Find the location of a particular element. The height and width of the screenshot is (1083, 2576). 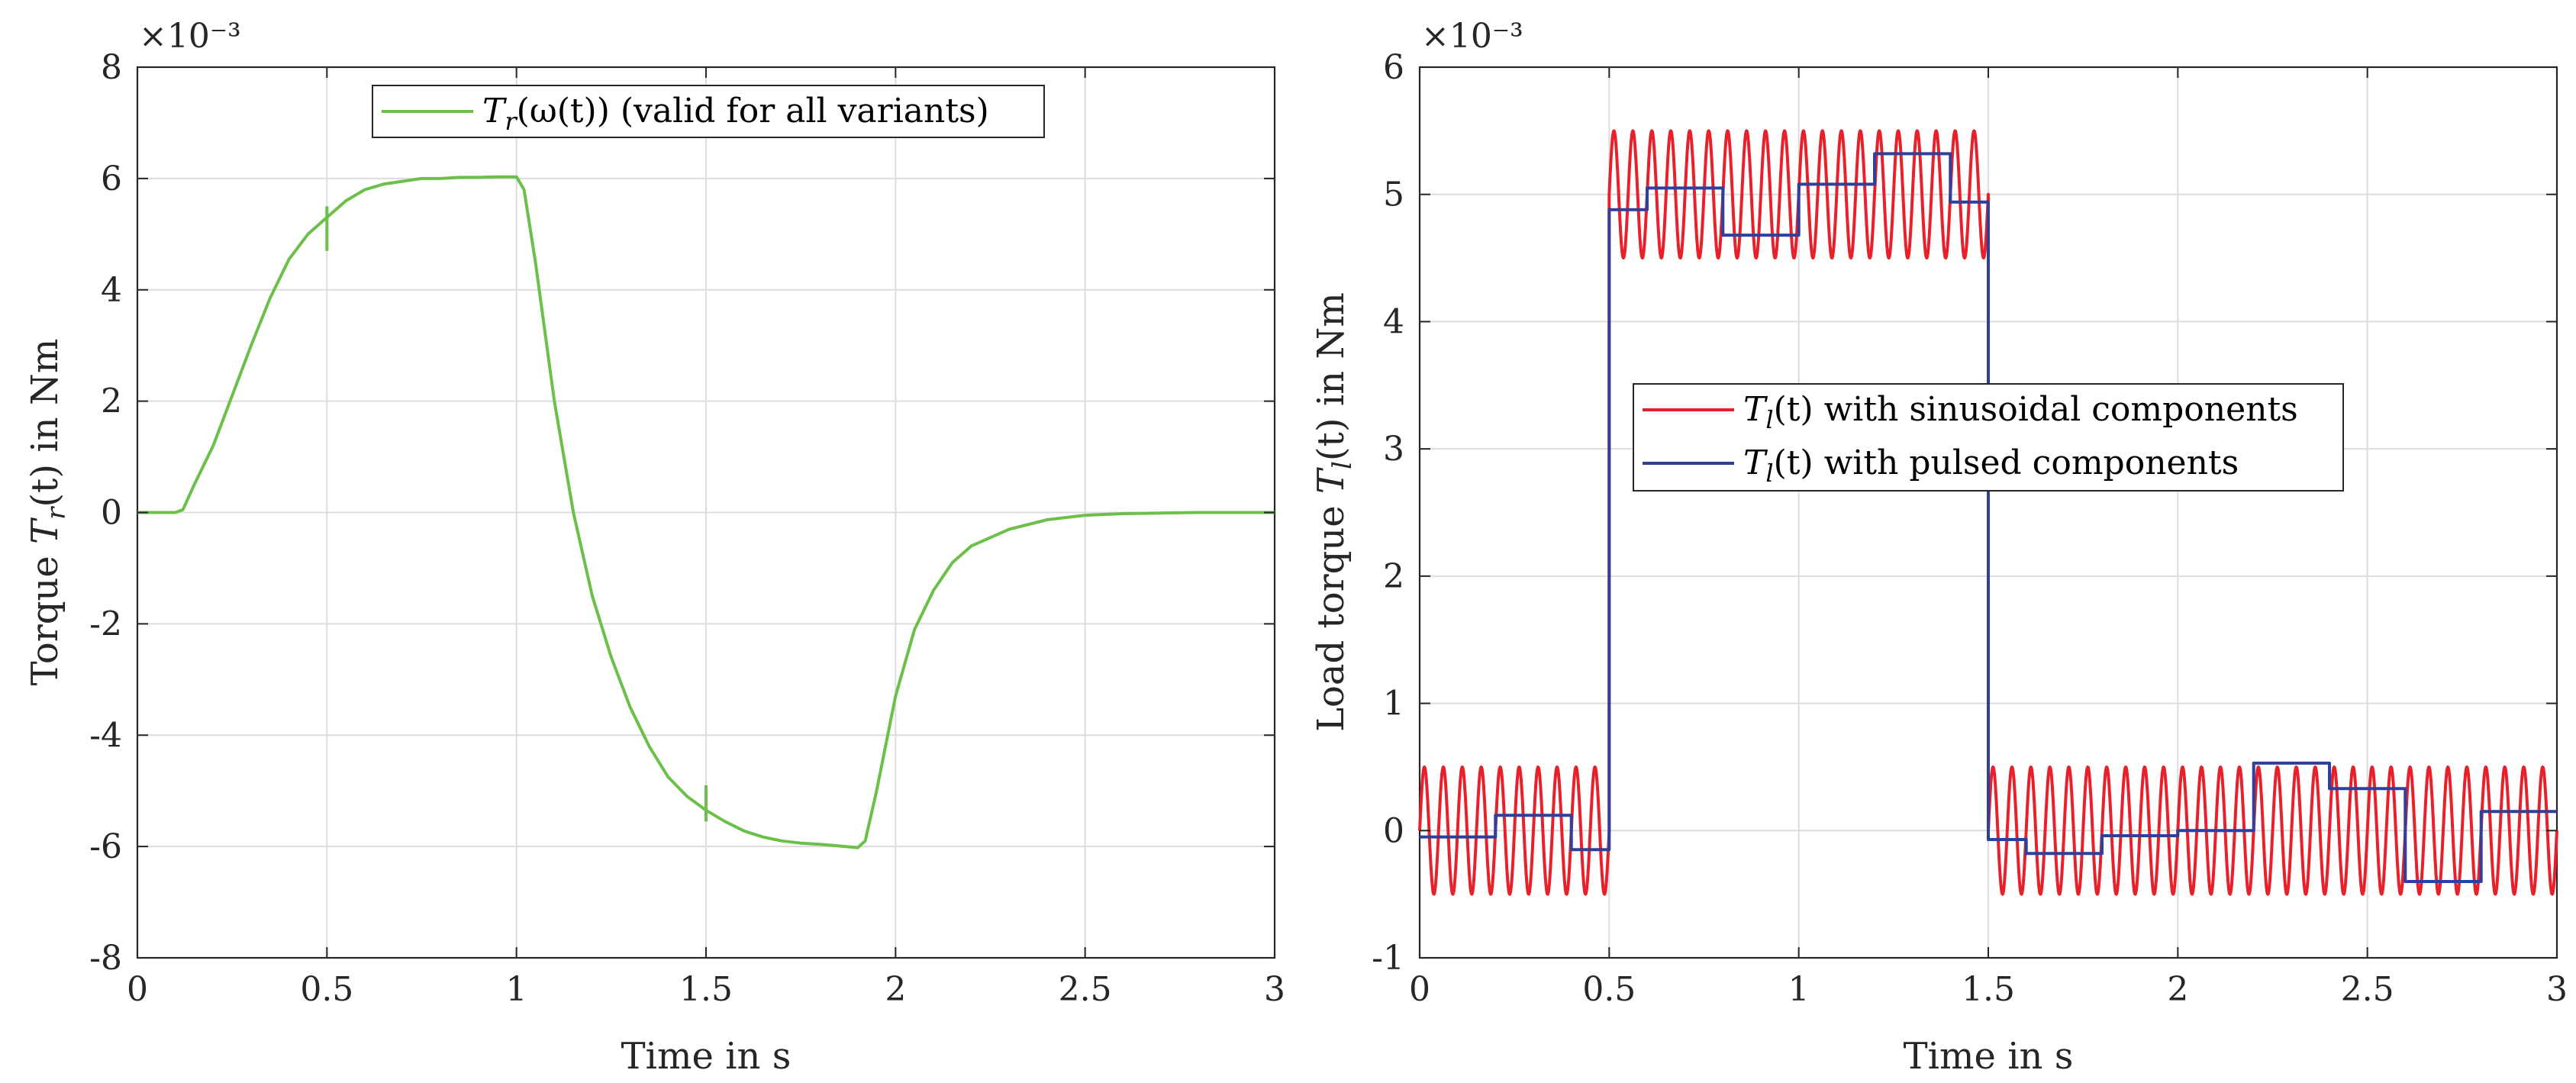

right-xtick-label: 1 is located at coordinates (1799, 989).